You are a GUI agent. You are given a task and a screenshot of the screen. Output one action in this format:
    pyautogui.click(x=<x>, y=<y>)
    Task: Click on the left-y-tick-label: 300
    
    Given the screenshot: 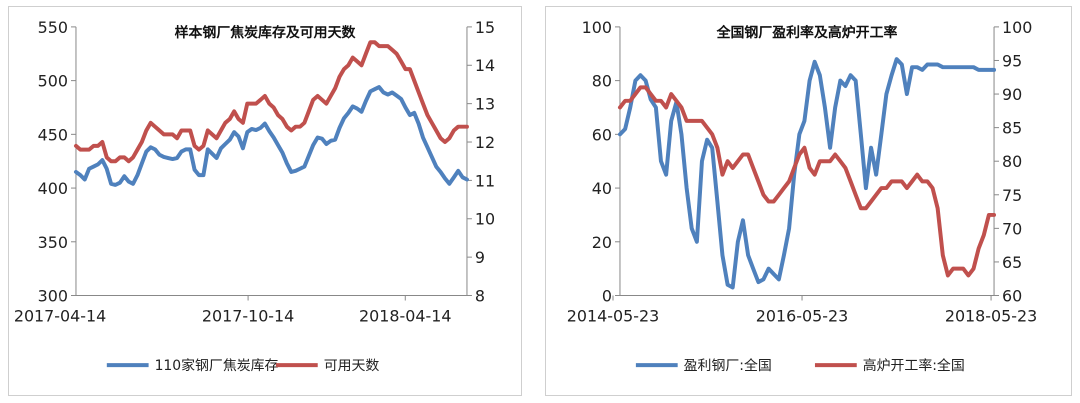 What is the action you would take?
    pyautogui.click(x=53, y=295)
    